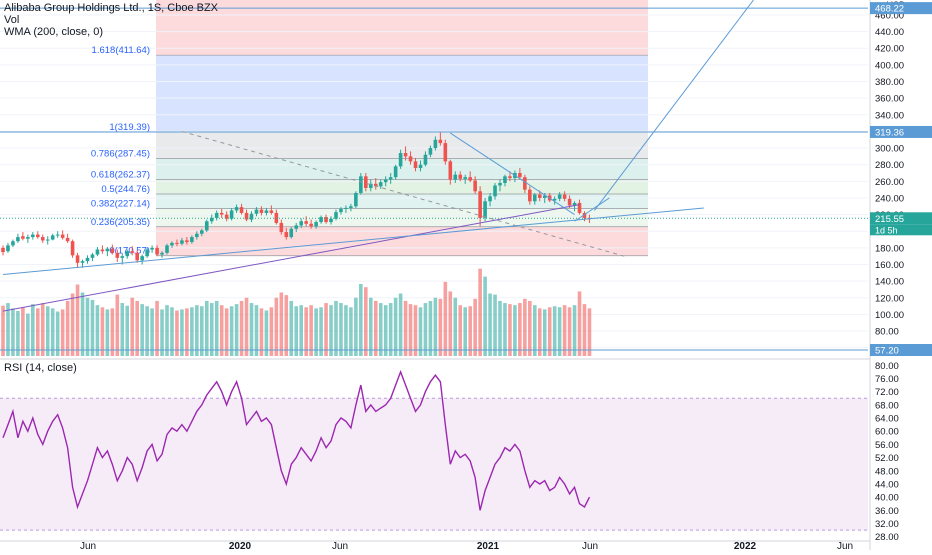  I want to click on wma-legend: WMA (200, close, 0), so click(54, 32).